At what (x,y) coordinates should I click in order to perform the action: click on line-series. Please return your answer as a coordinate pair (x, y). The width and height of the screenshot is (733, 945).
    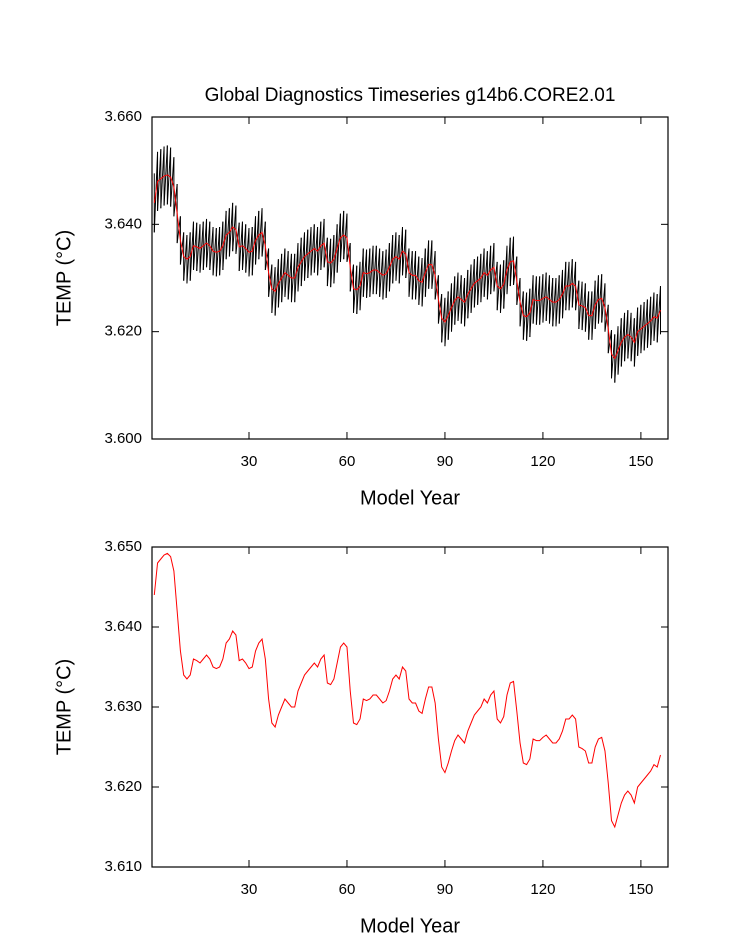
    Looking at the image, I should click on (407, 267).